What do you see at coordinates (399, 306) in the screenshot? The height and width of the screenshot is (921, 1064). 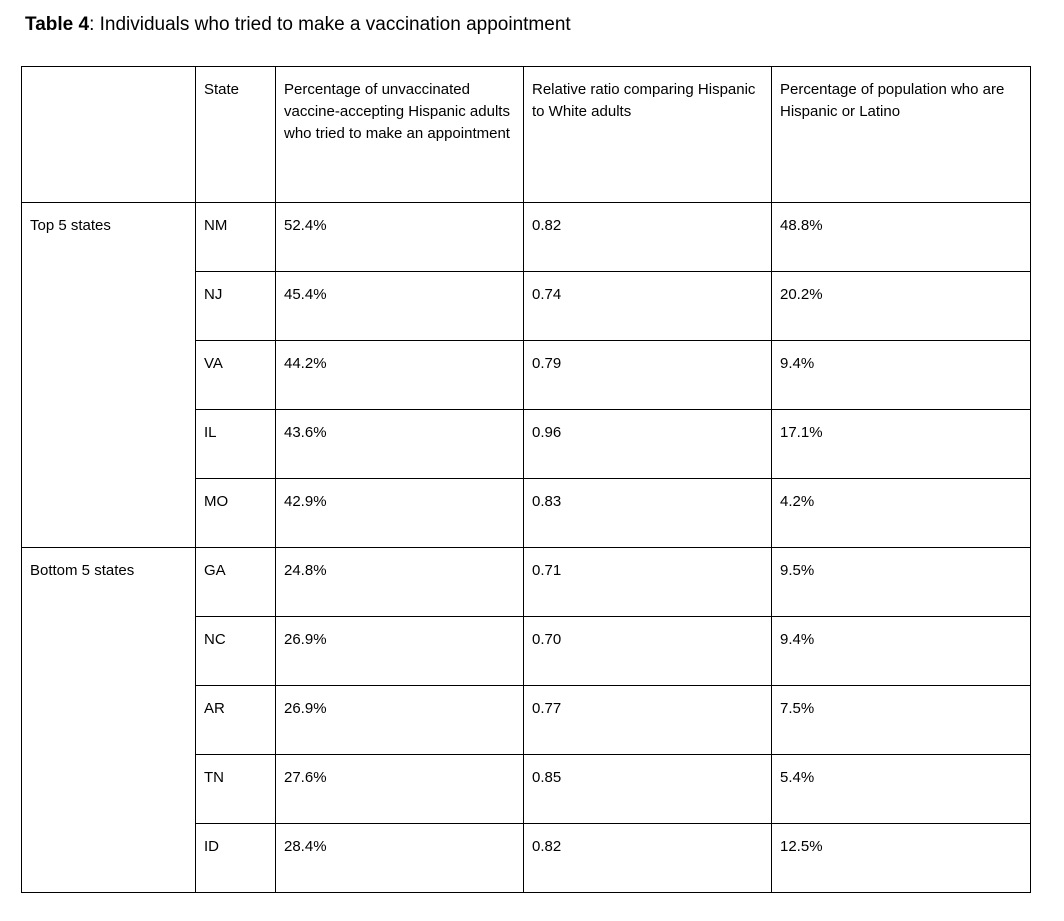 I see `tried-pct-cell: 45.4%` at bounding box center [399, 306].